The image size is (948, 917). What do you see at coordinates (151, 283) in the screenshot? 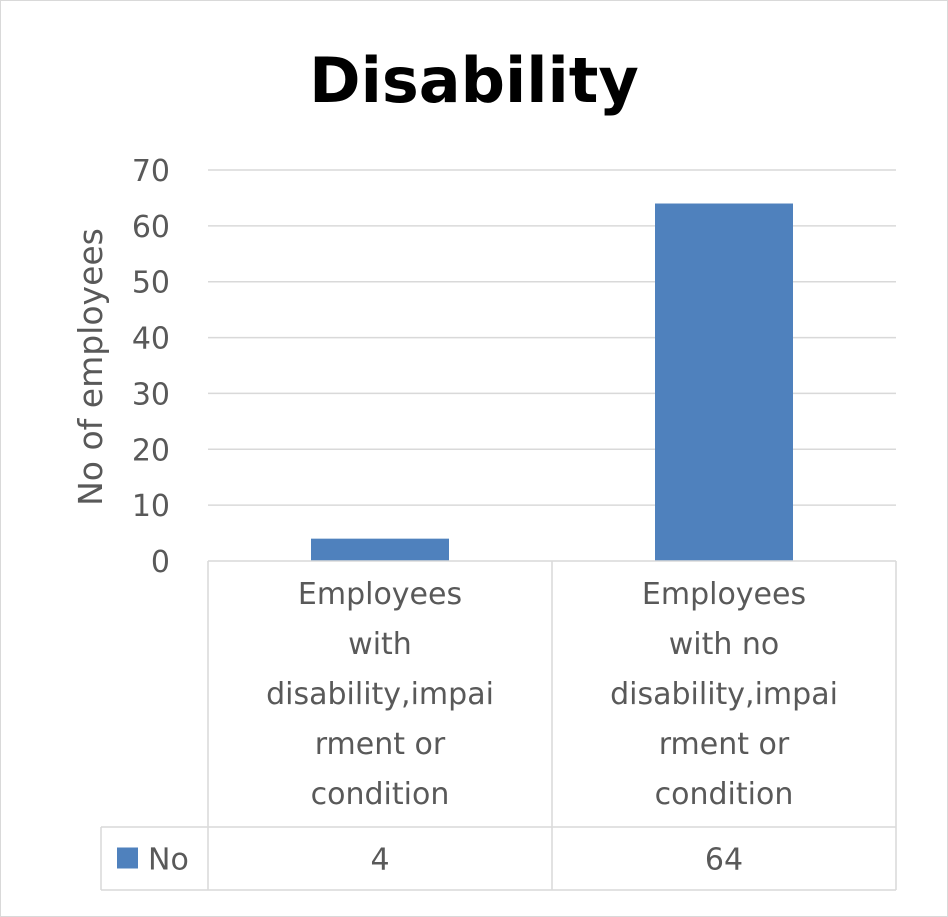
I see `y-tick-label: 50` at bounding box center [151, 283].